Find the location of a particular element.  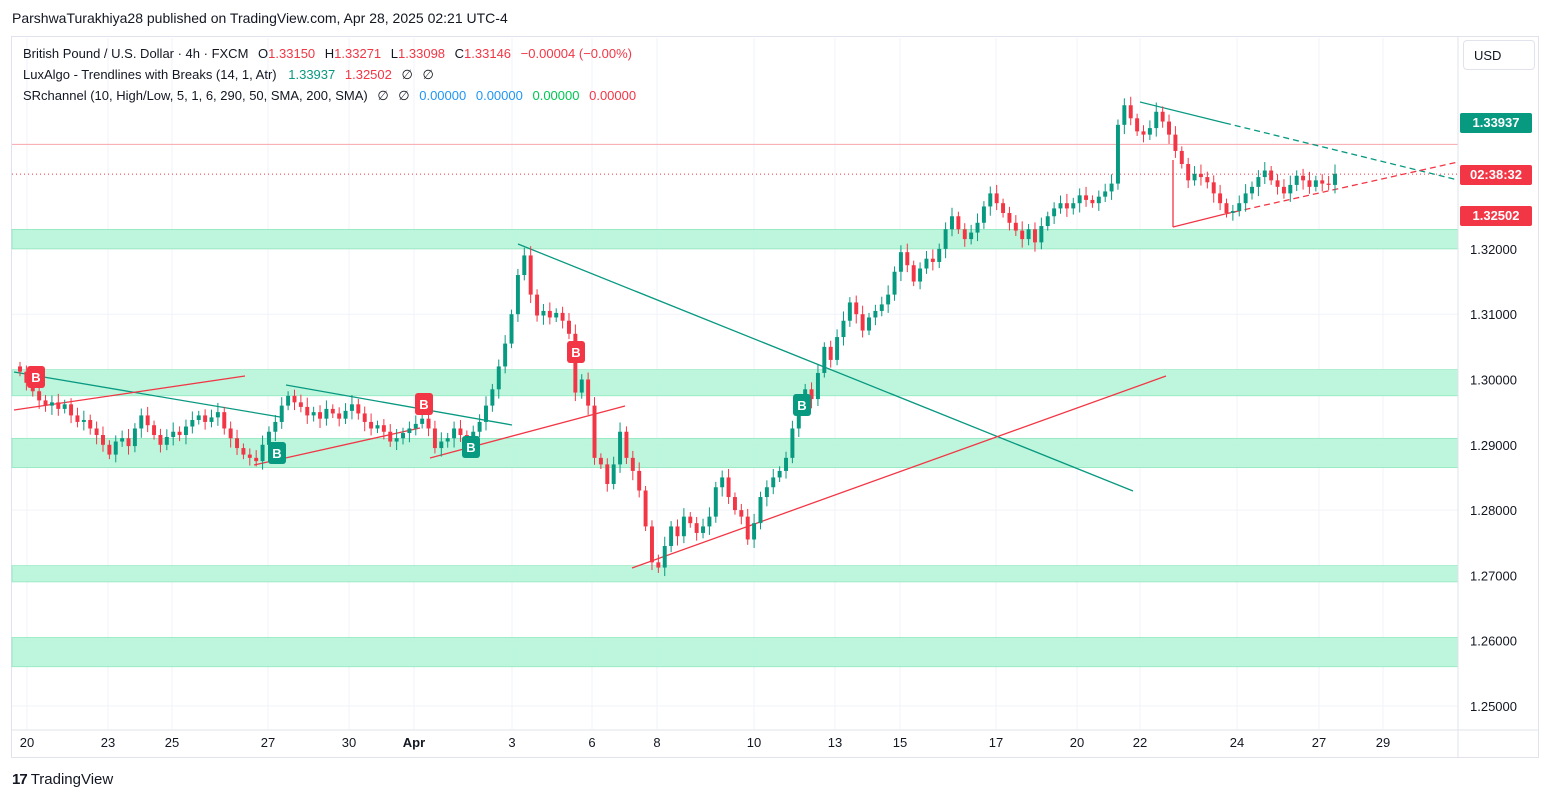

currency-button: USD is located at coordinates (1499, 55).